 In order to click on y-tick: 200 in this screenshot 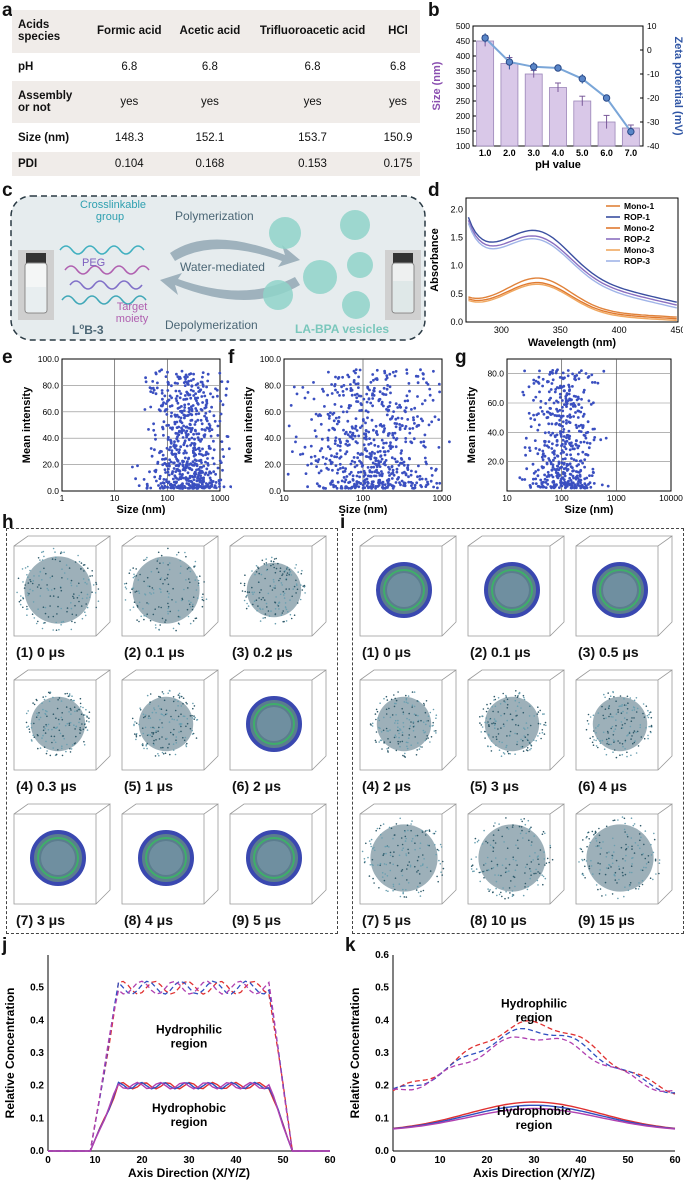, I will do `click(463, 116)`.